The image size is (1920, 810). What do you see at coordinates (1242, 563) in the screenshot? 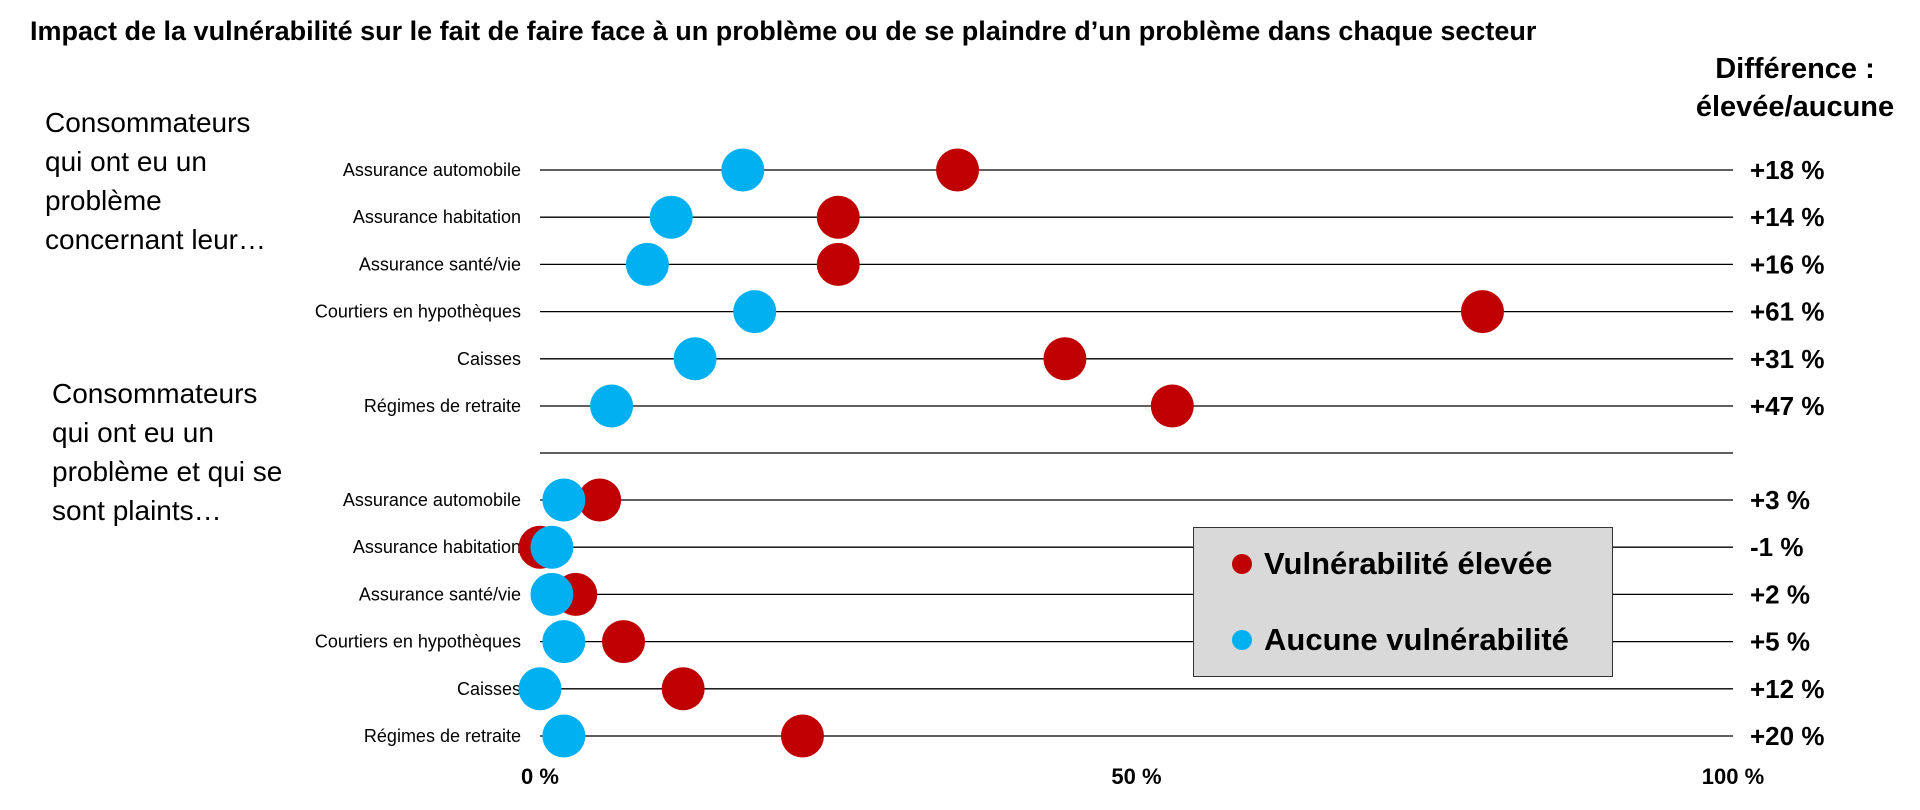
I see `legend-marker-high-icon` at bounding box center [1242, 563].